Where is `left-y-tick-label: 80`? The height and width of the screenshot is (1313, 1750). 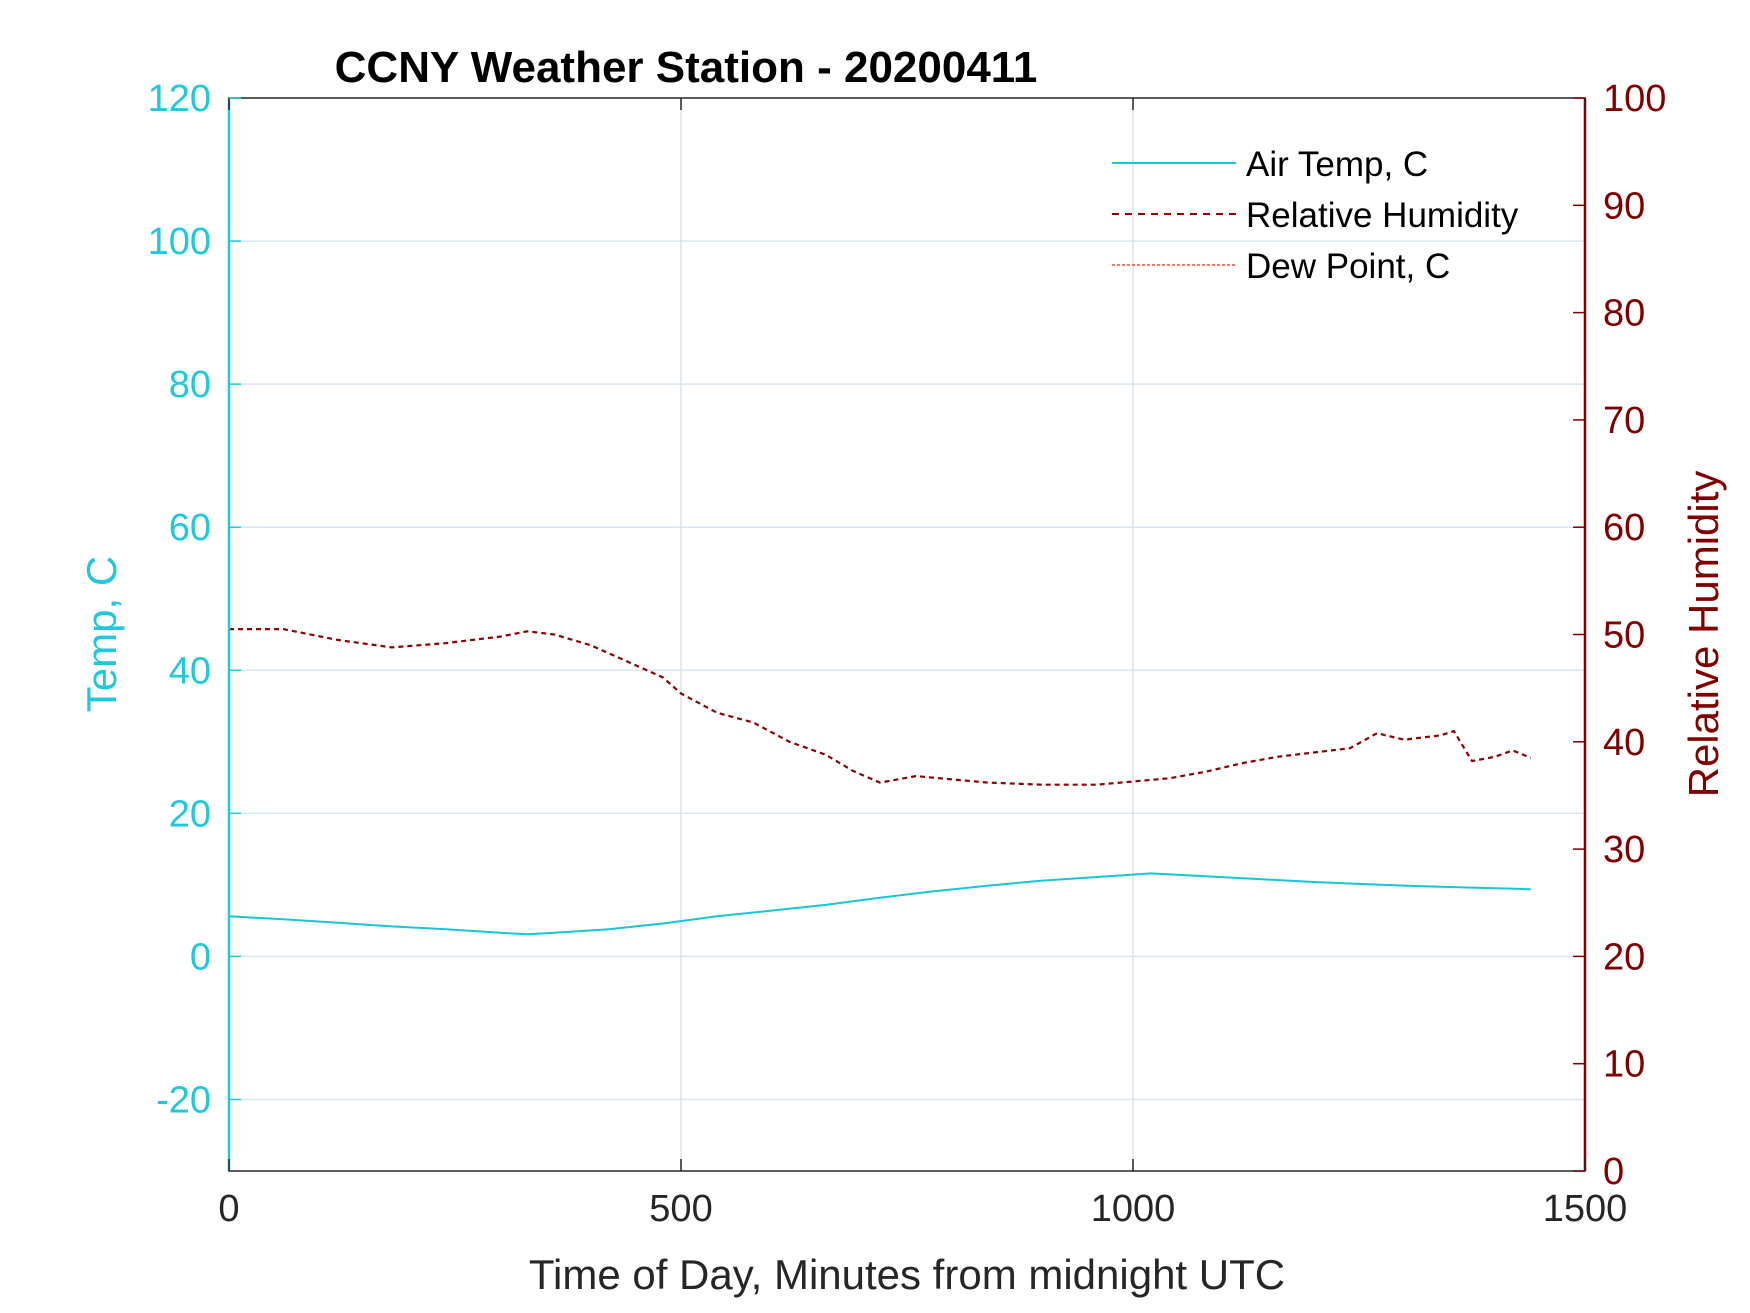 left-y-tick-label: 80 is located at coordinates (190, 385).